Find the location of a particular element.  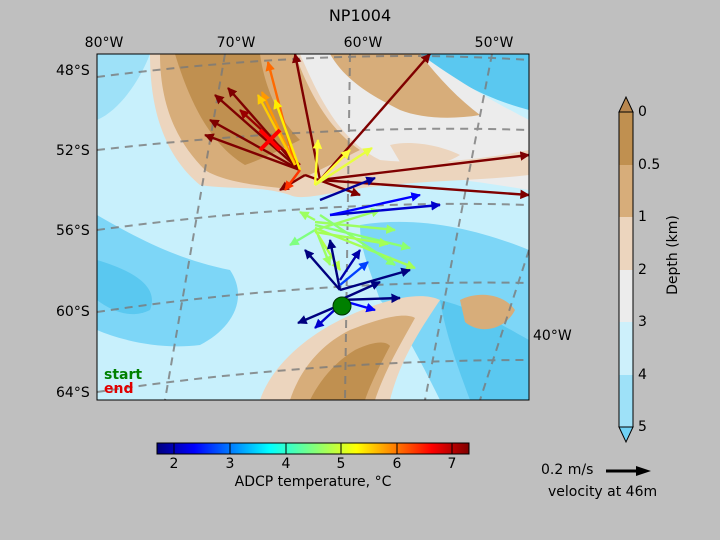

lon-label-60w: 60°W is located at coordinates (363, 43).